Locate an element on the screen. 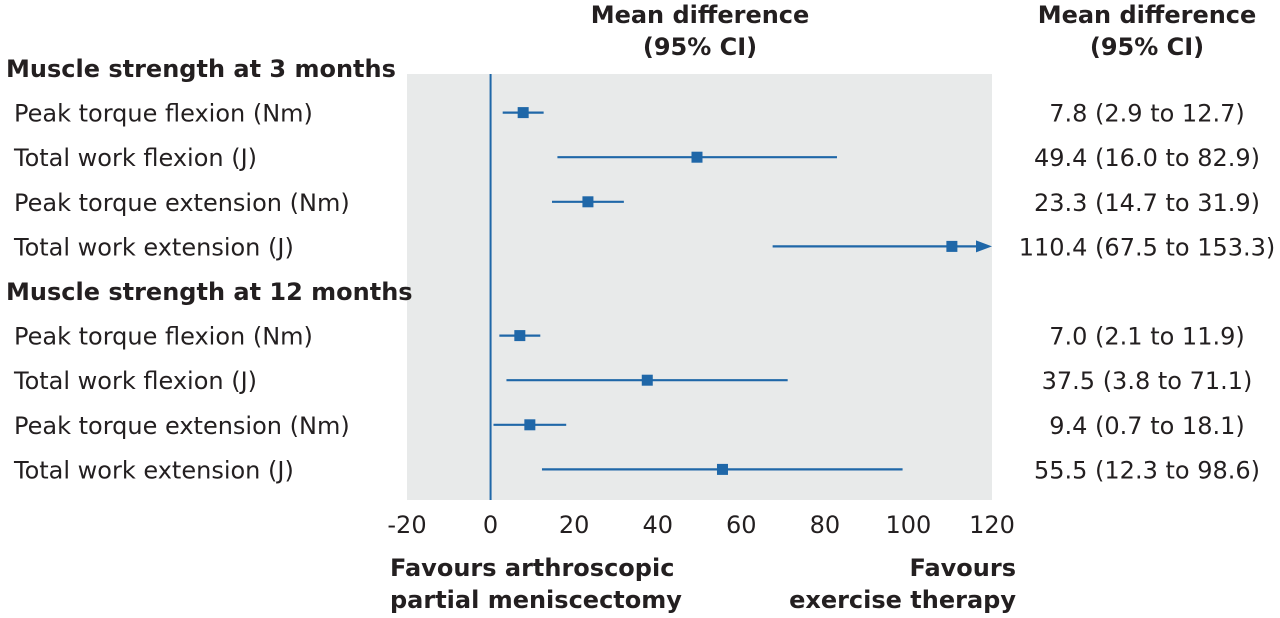 This screenshot has width=1280, height=618. x-tick-label: 20 is located at coordinates (574, 525).